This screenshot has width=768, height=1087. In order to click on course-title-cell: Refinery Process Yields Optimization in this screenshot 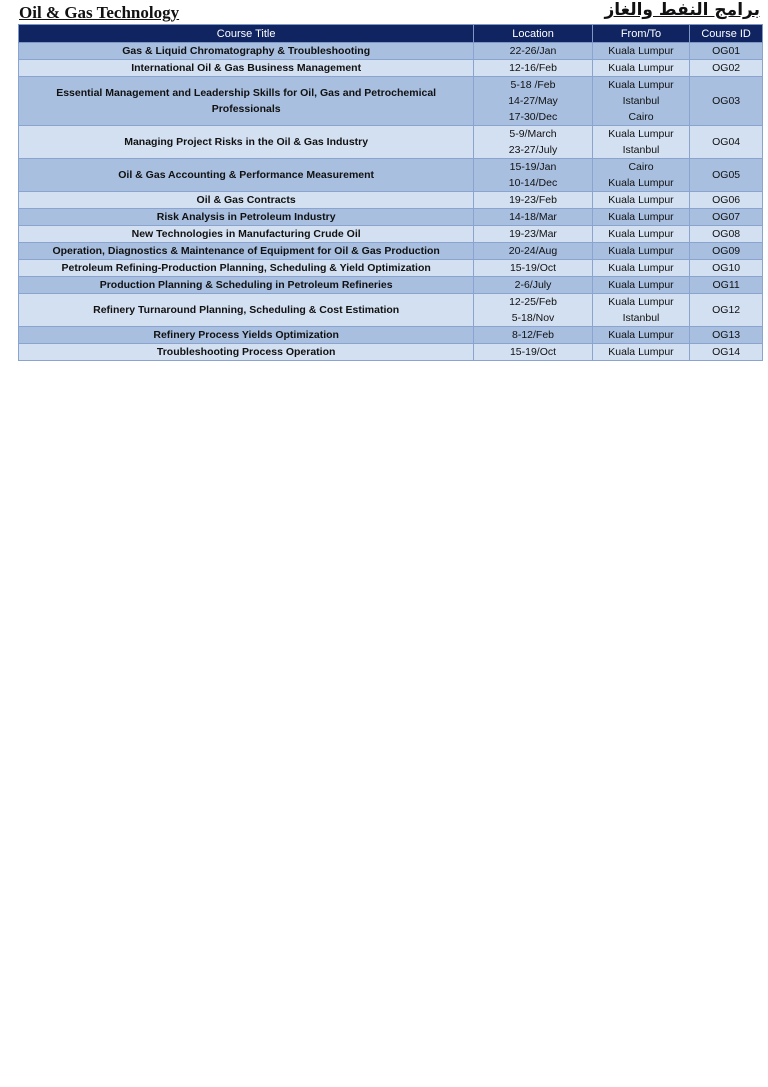, I will do `click(246, 335)`.